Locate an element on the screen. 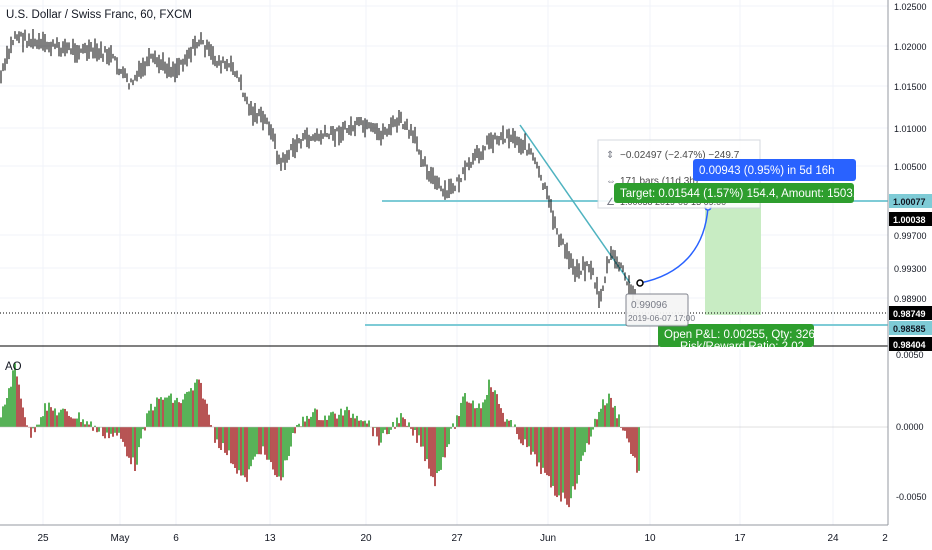 This screenshot has height=550, width=932. projection-start-point is located at coordinates (640, 283).